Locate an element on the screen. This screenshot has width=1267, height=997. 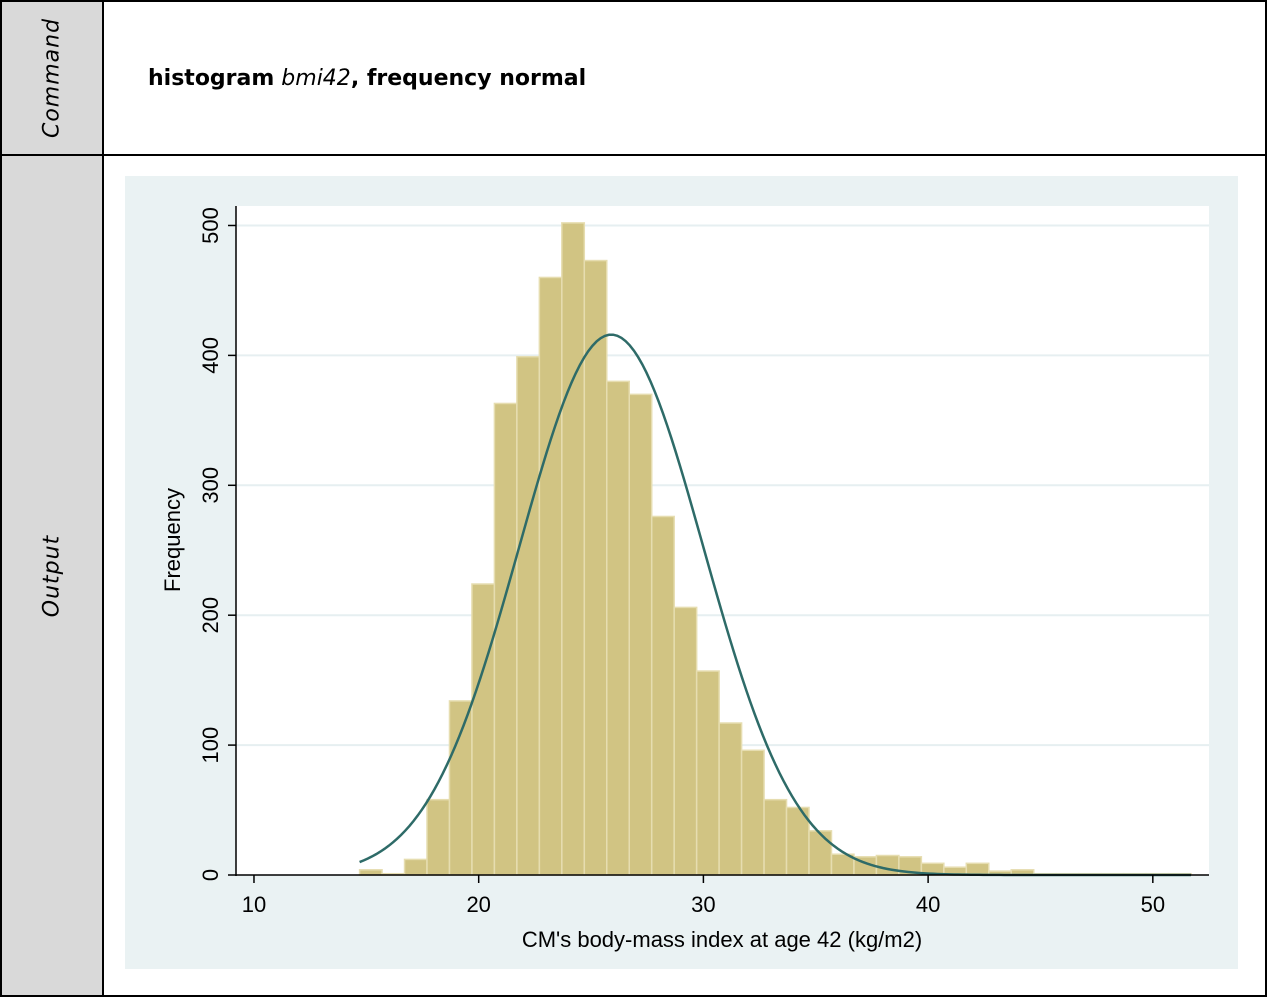
command-options: , frequency normal is located at coordinates (468, 78).